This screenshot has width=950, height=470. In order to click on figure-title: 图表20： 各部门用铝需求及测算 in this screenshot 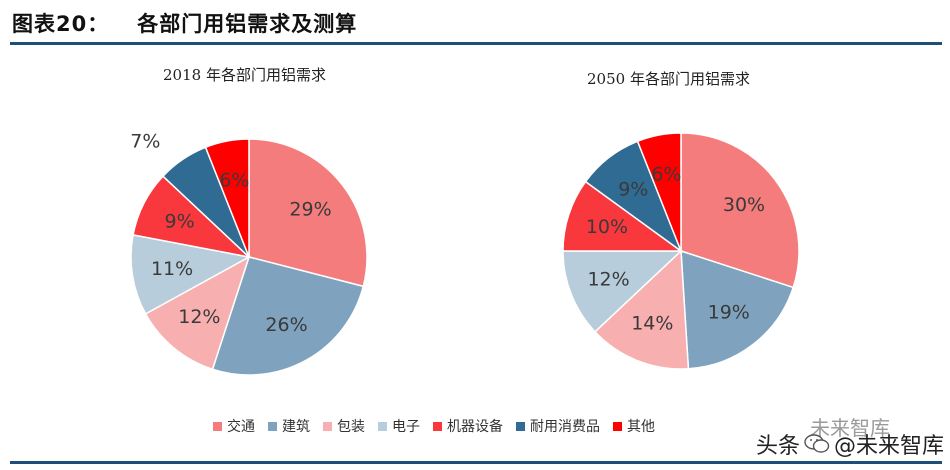, I will do `click(184, 23)`.